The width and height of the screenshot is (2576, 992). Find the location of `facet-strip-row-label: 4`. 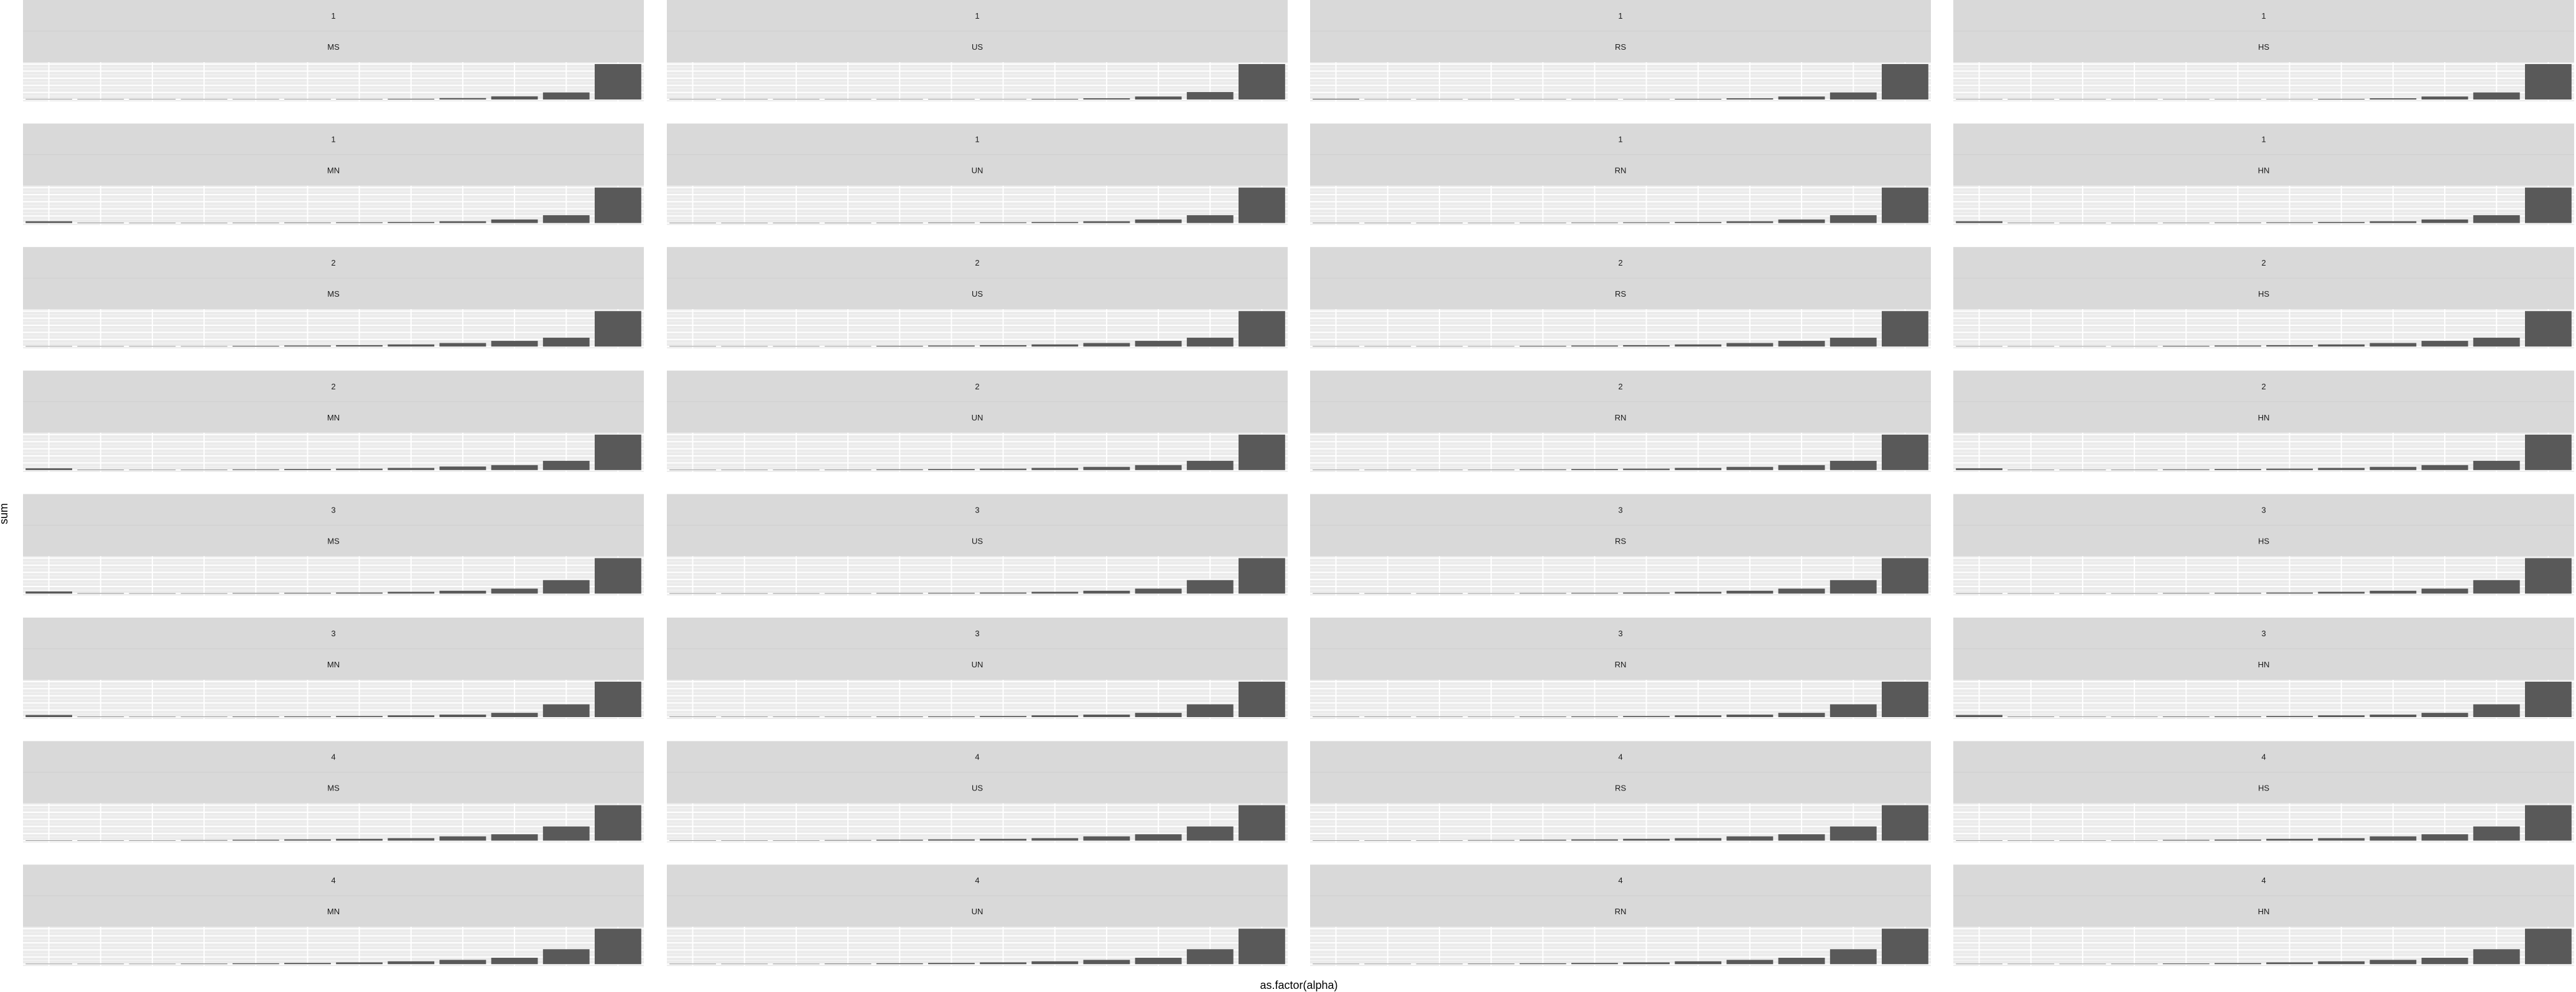

facet-strip-row-label: 4 is located at coordinates (1620, 758).